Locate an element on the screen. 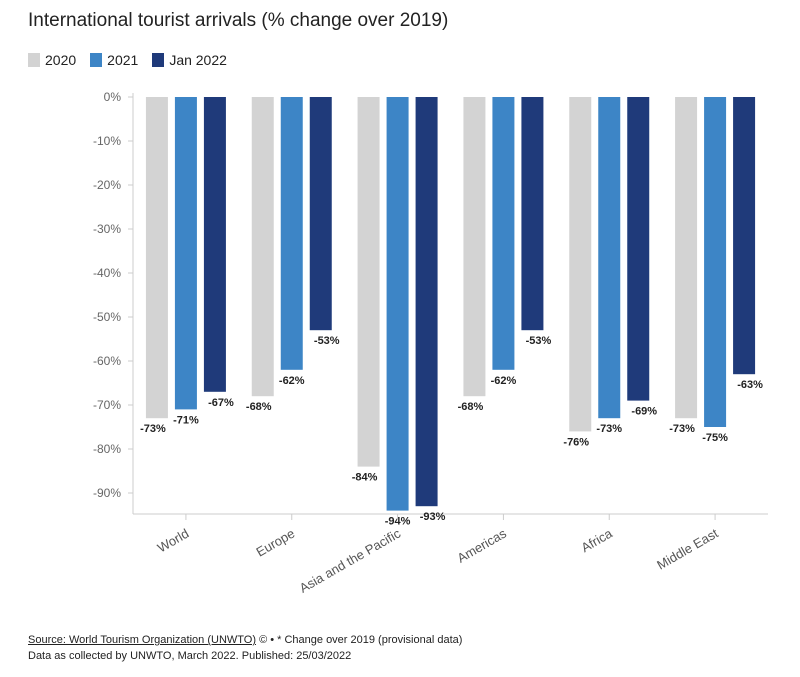 The height and width of the screenshot is (677, 800). y-tick-label: -30% is located at coordinates (107, 229).